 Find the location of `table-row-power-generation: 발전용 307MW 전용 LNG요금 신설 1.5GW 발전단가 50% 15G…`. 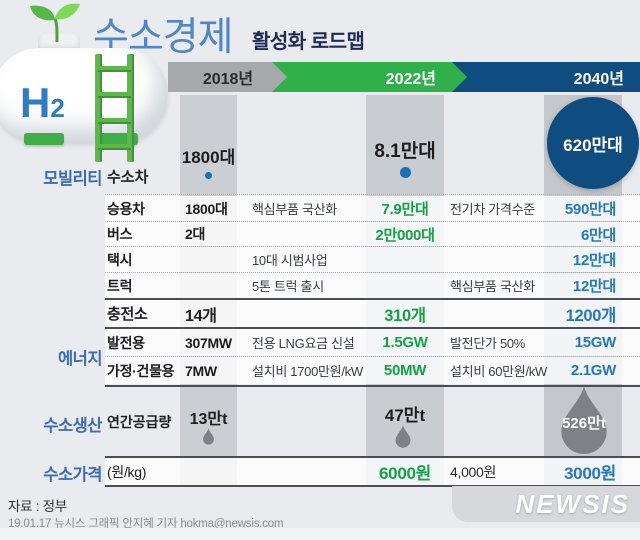

table-row-power-generation: 발전용 307MW 전용 LNG요금 신설 1.5GW 발전단가 50% 15G… is located at coordinates (372, 342).